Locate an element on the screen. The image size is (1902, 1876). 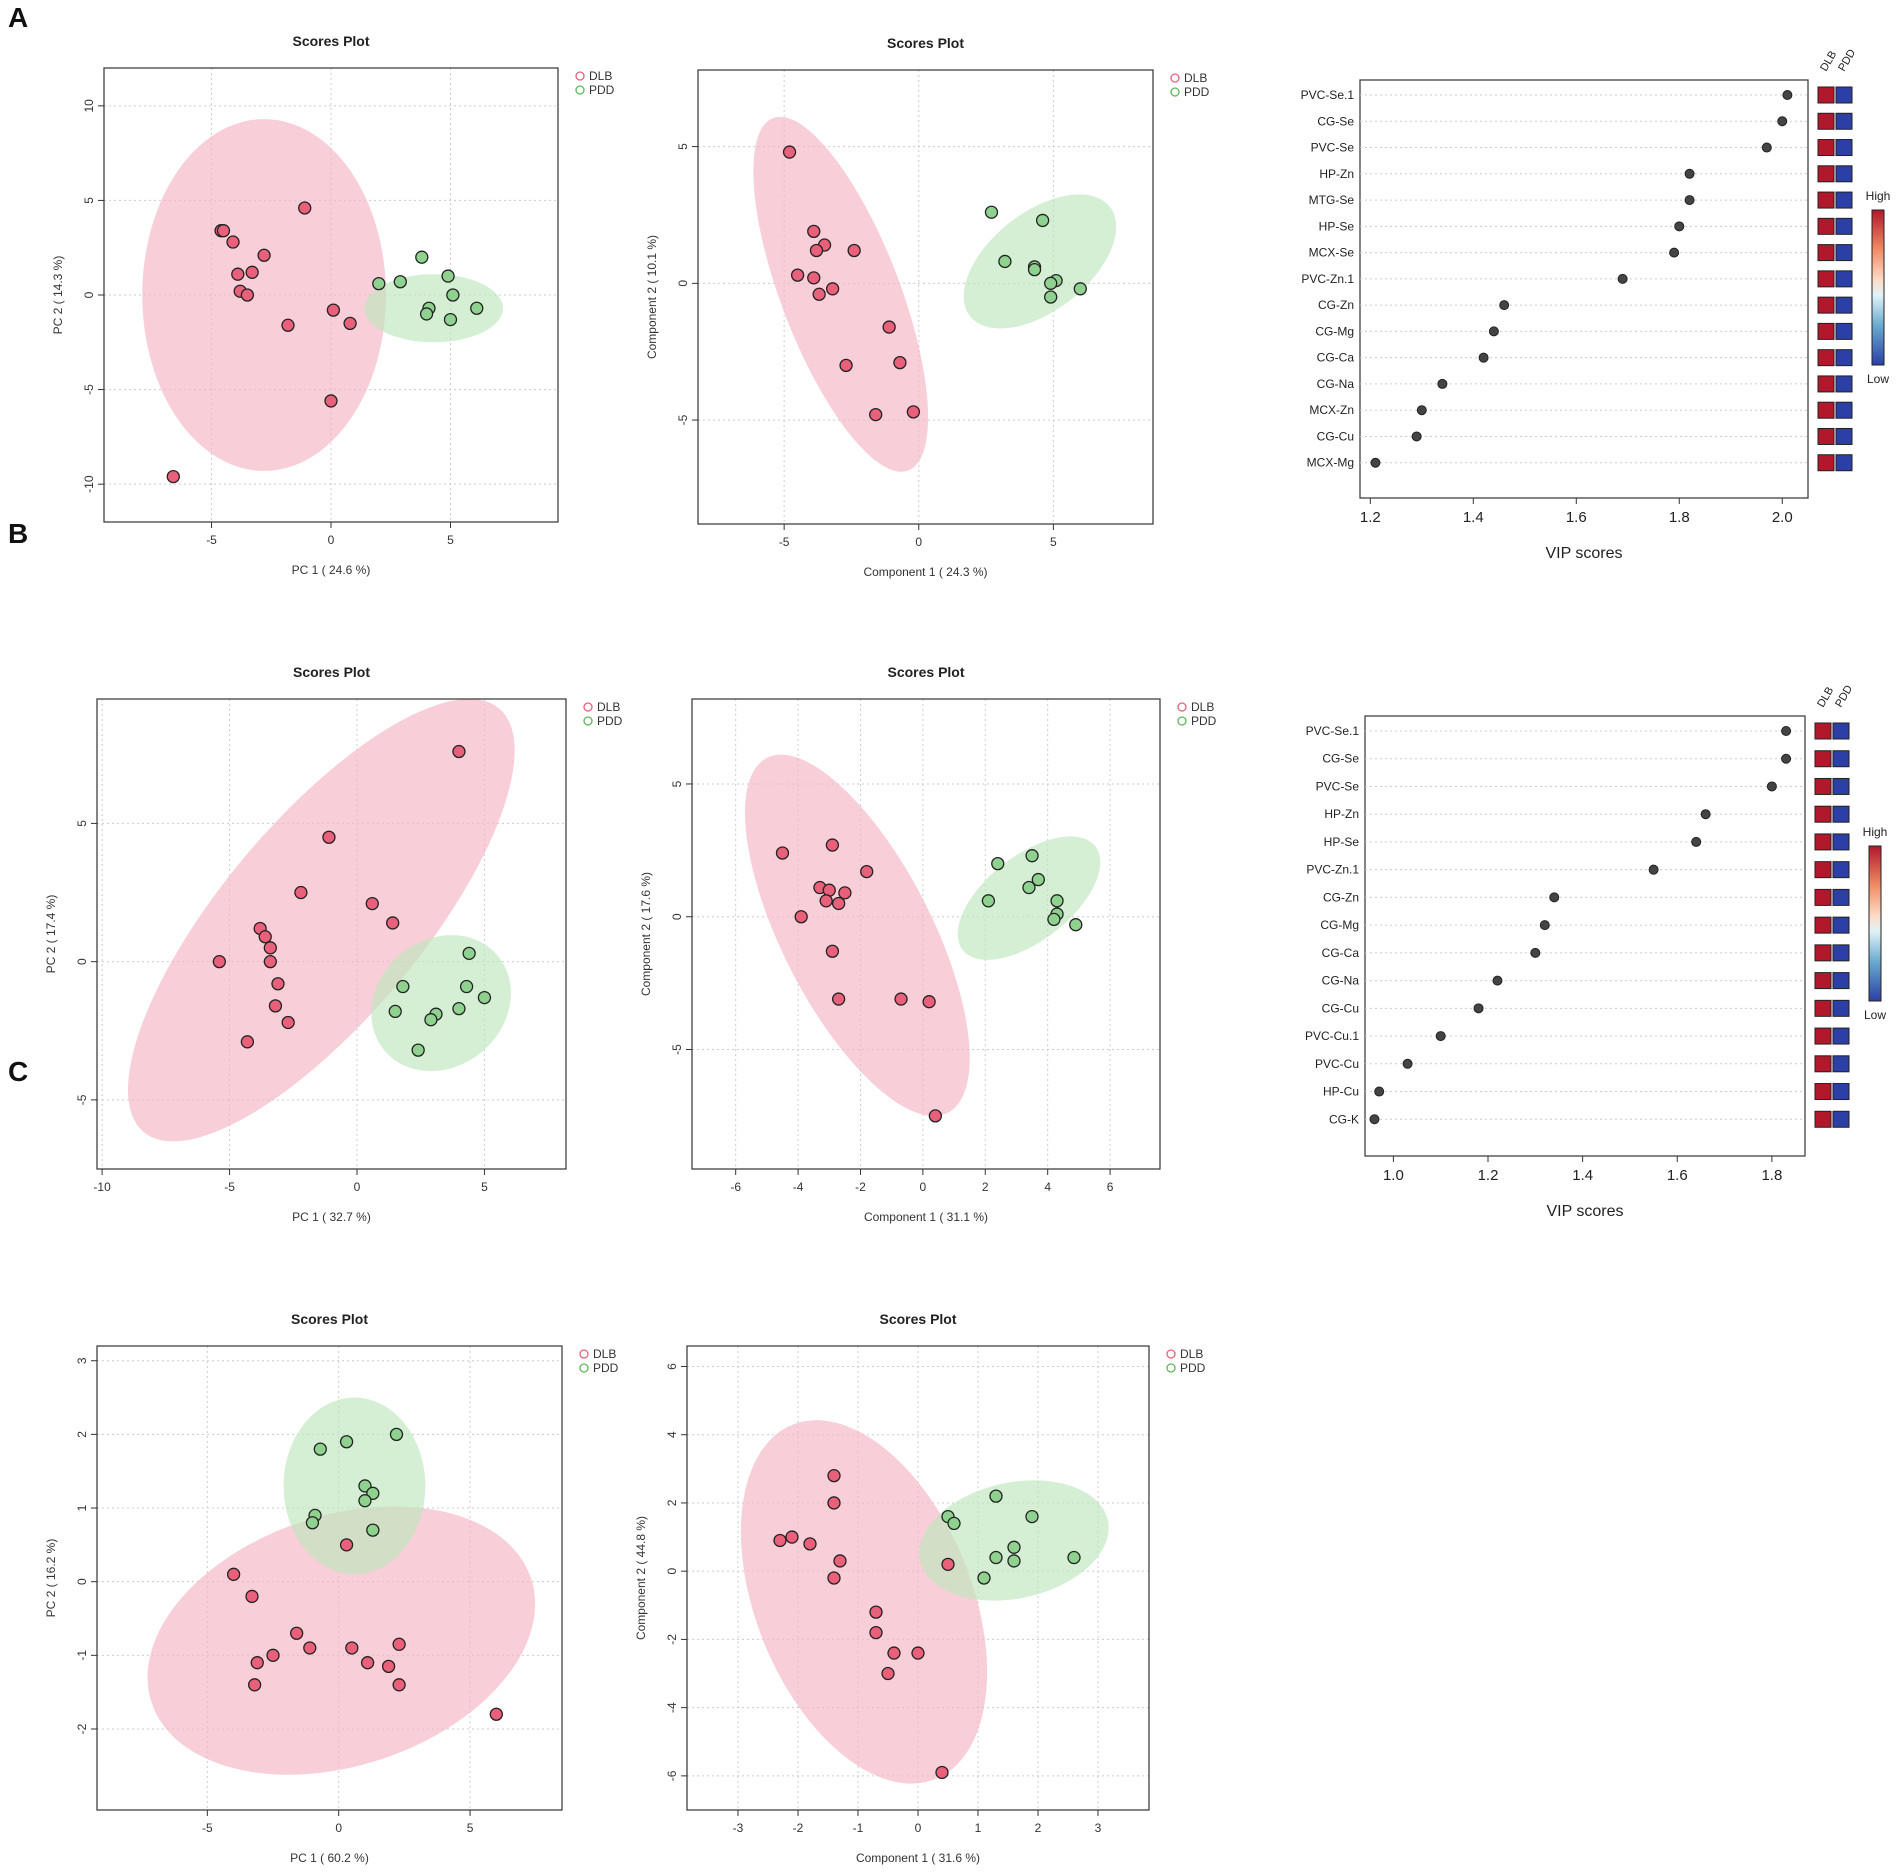
confidence-ellipse-pdd is located at coordinates (354, 1486).